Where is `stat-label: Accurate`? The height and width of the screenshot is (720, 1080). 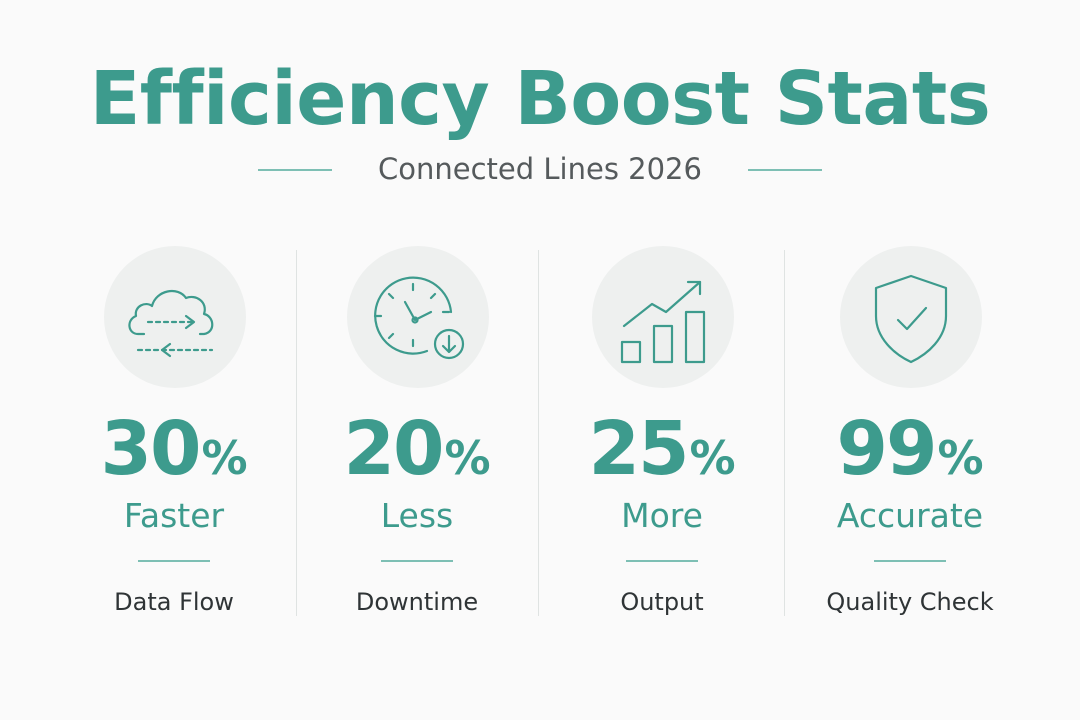
stat-label: Accurate is located at coordinates (910, 515).